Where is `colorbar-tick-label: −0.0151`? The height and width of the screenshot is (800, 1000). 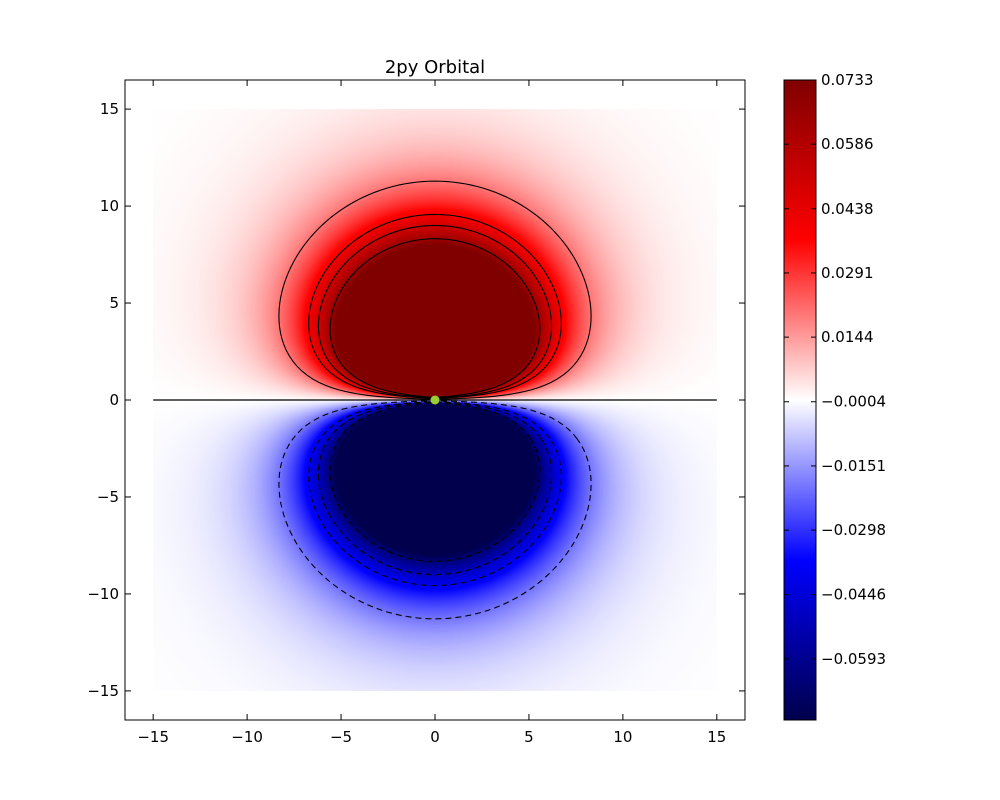 colorbar-tick-label: −0.0151 is located at coordinates (853, 466).